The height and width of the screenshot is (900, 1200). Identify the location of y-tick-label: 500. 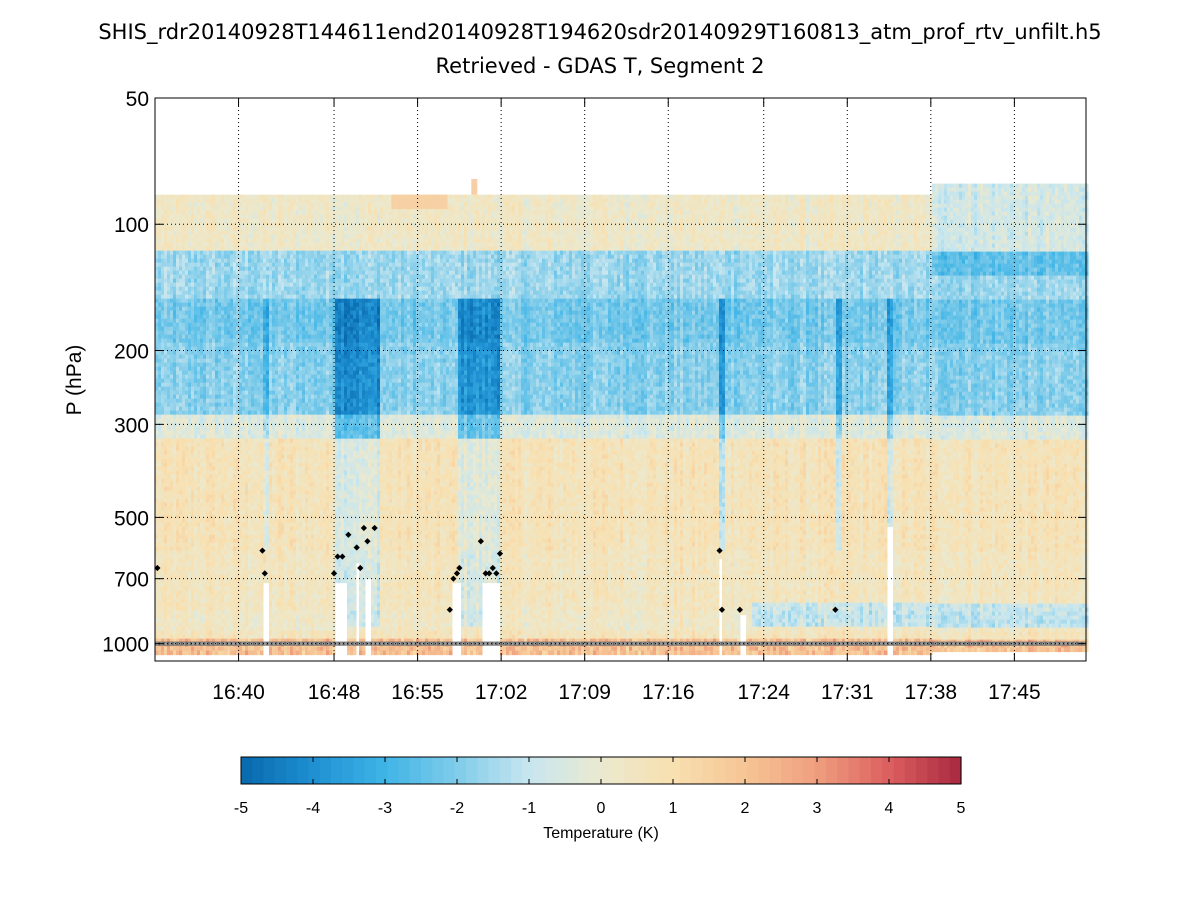
(131, 518).